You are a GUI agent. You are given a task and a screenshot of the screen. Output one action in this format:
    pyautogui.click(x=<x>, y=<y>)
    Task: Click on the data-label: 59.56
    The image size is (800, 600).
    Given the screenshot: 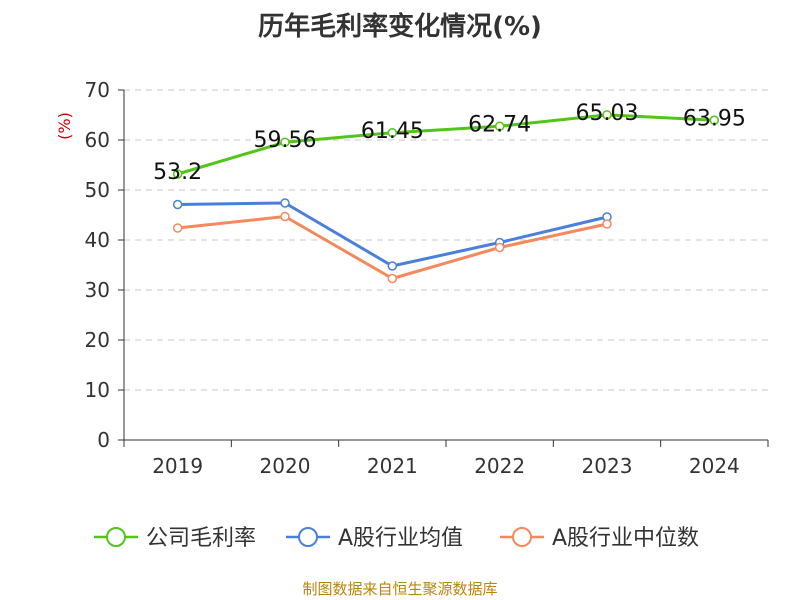 What is the action you would take?
    pyautogui.click(x=285, y=140)
    